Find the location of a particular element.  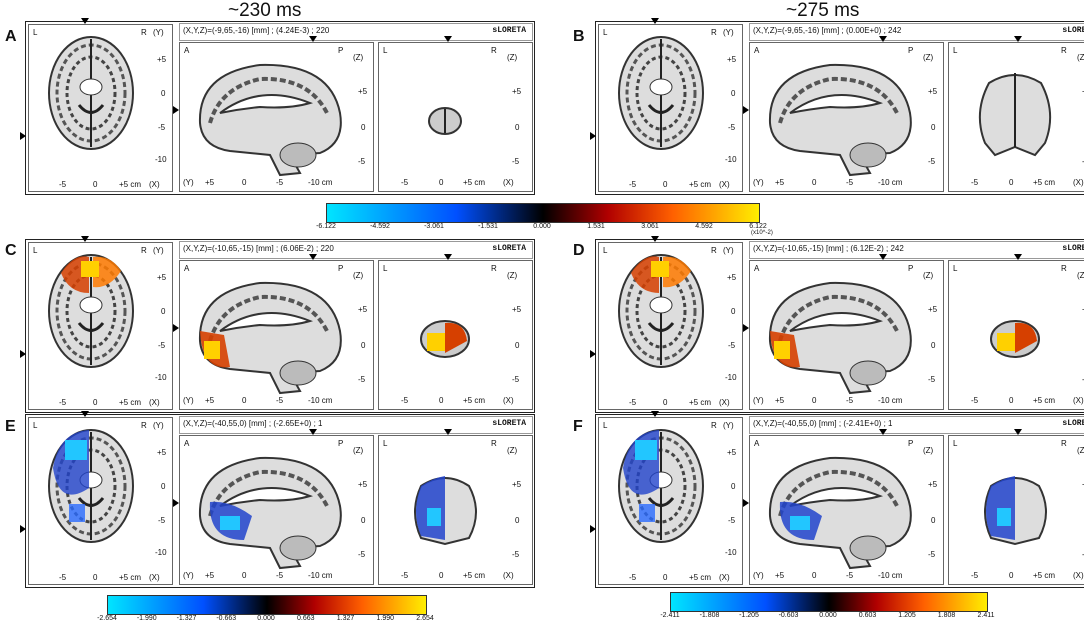

colorbar-tick-label: 1.808 is located at coordinates (946, 615).